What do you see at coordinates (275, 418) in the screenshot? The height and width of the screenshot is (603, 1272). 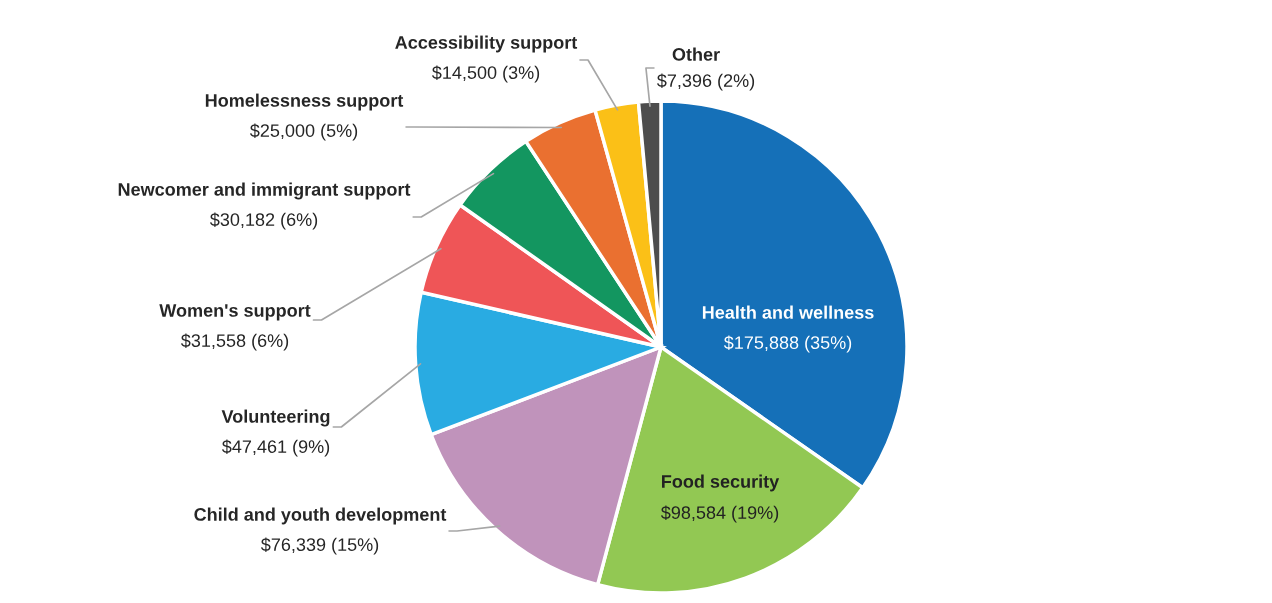 I see `slice-label: Volunteering` at bounding box center [275, 418].